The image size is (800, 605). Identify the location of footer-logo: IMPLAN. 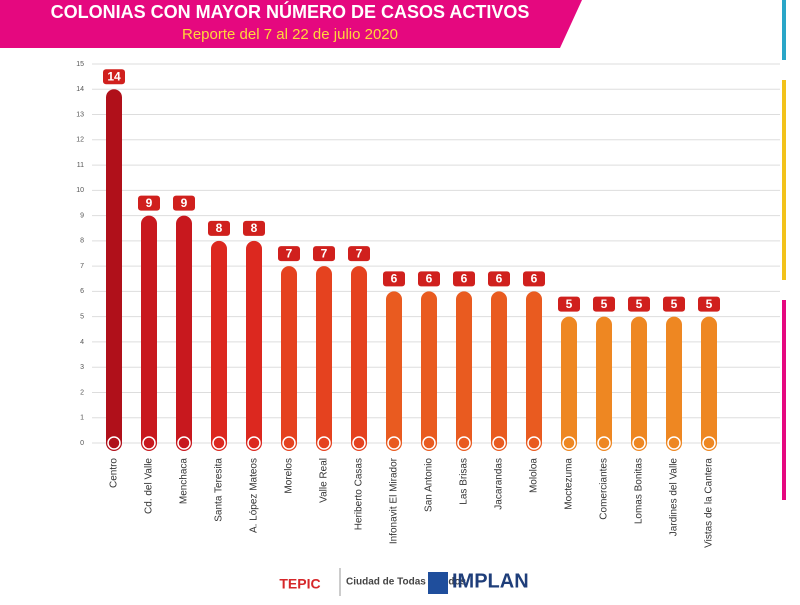
(490, 581).